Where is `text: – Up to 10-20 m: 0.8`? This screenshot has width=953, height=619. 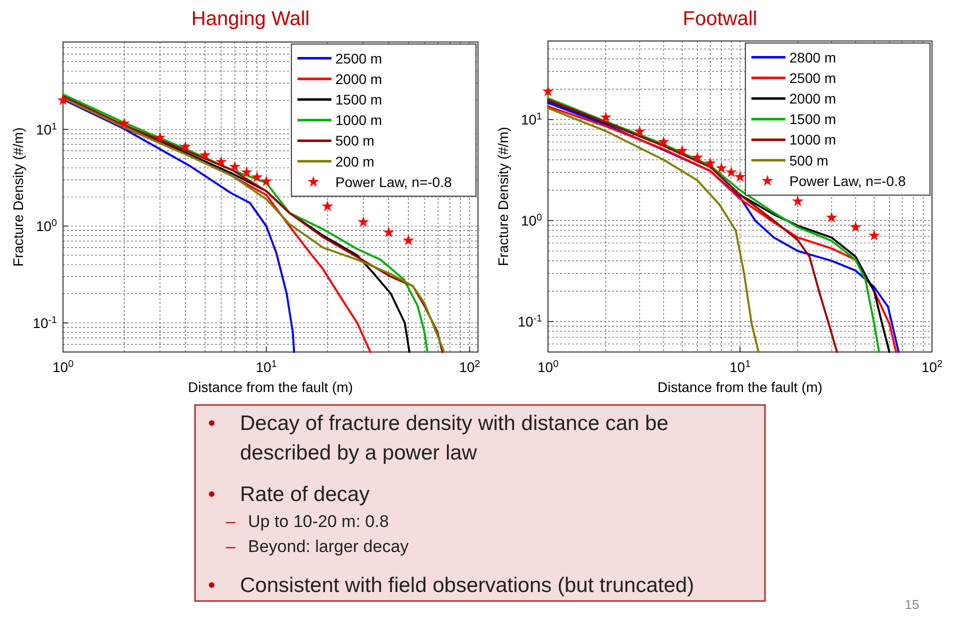 text: – Up to 10-20 m: 0.8 is located at coordinates (307, 521).